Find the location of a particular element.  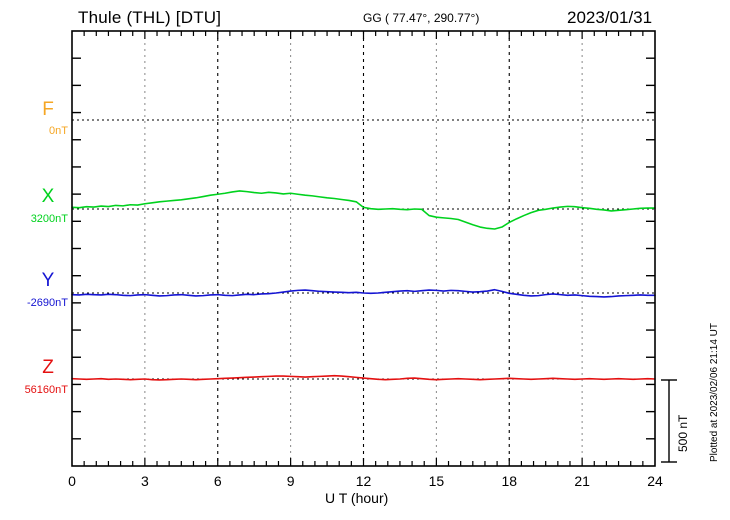

plotted-at-timestamp: Plotted at 2023/02/06 21:14 UT is located at coordinates (714, 392).